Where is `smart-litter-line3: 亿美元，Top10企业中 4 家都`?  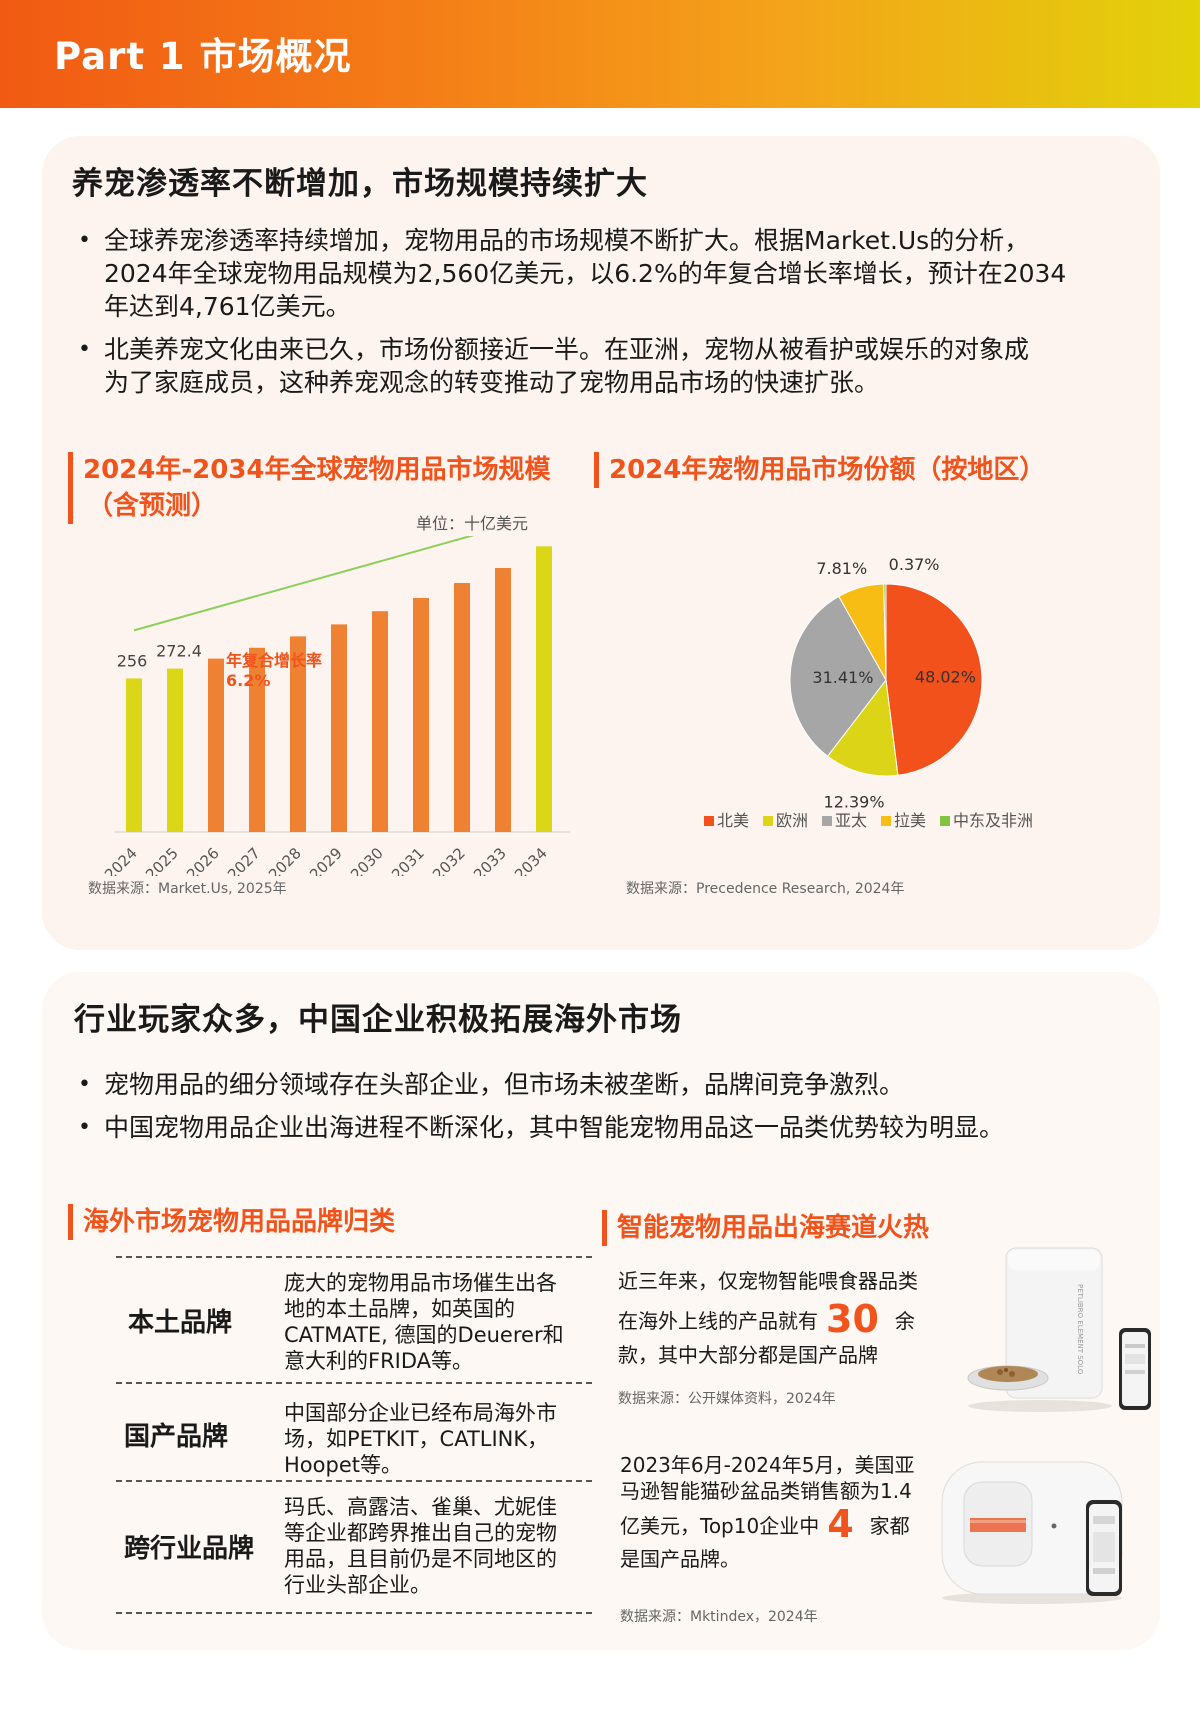
smart-litter-line3: 亿美元，Top10企业中 4 家都 is located at coordinates (770, 1525).